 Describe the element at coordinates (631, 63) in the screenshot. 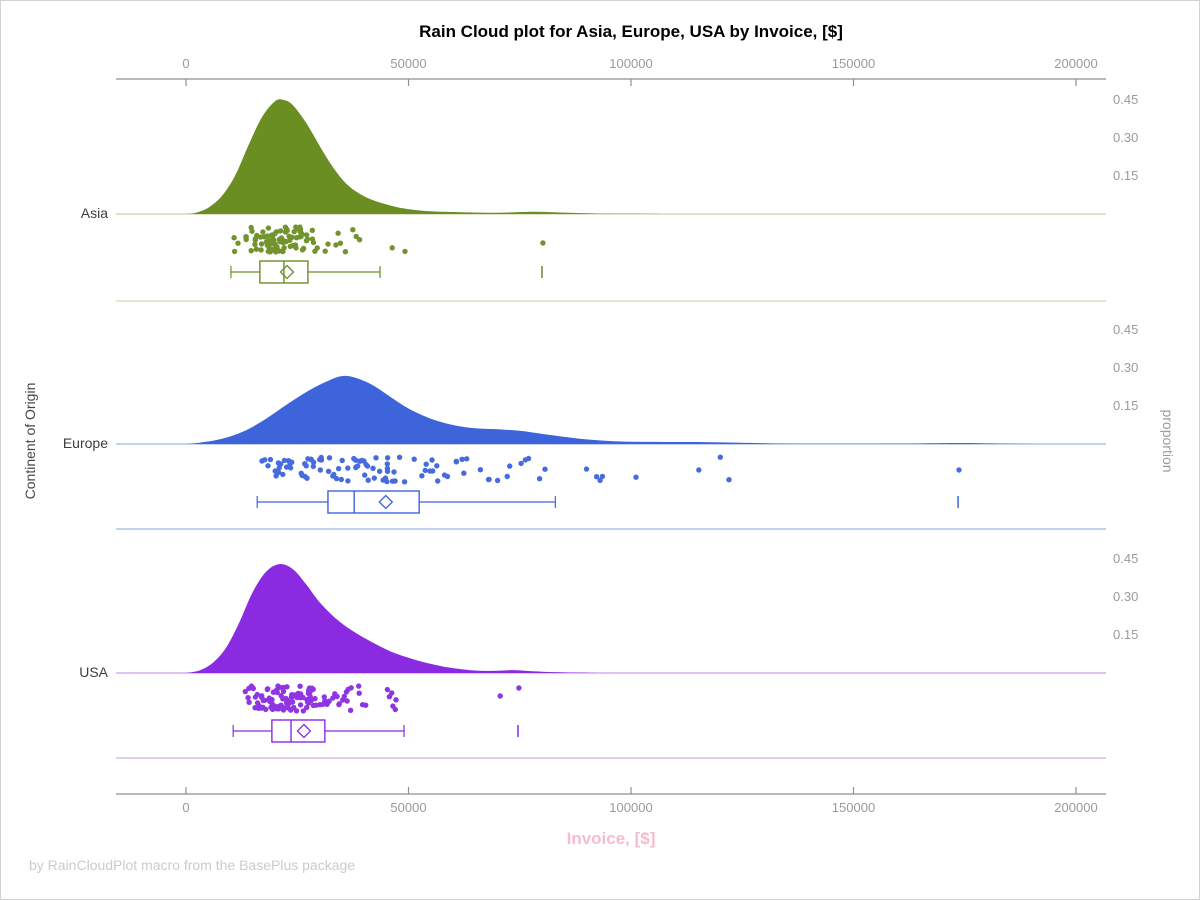

I see `x-top-tick-label: 100000` at that location.